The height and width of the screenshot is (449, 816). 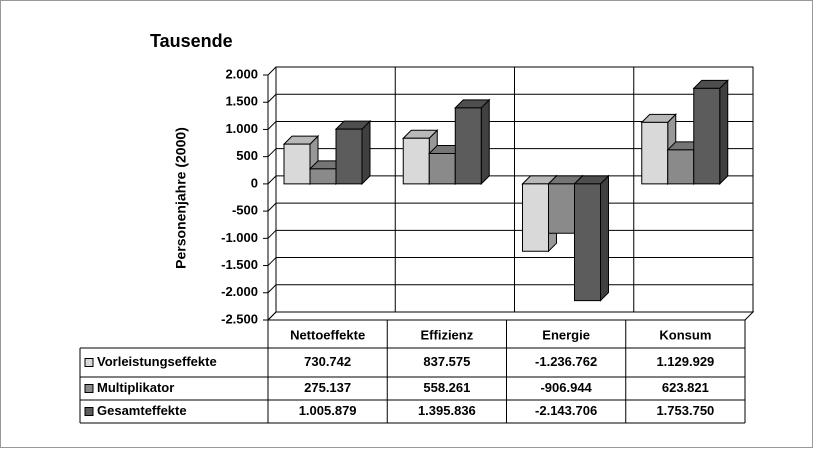 What do you see at coordinates (135, 387) in the screenshot?
I see `legend-label: Multiplikator` at bounding box center [135, 387].